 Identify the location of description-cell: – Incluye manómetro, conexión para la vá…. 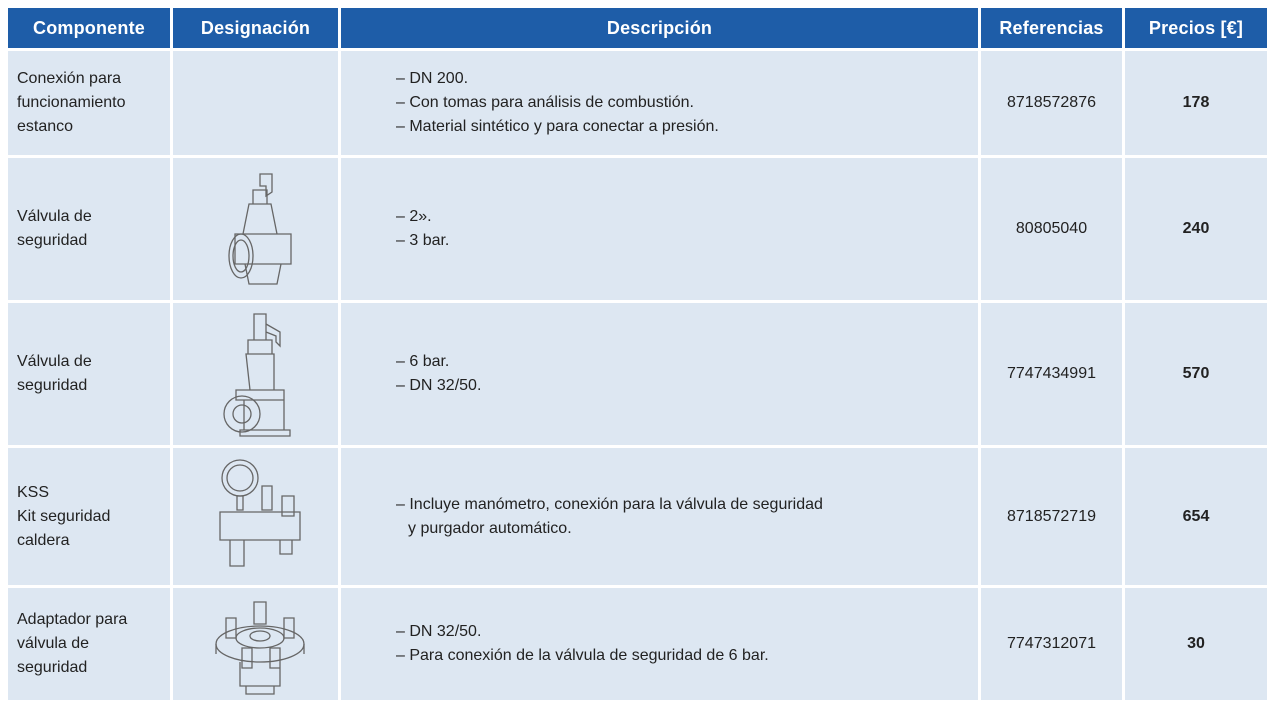
(659, 516).